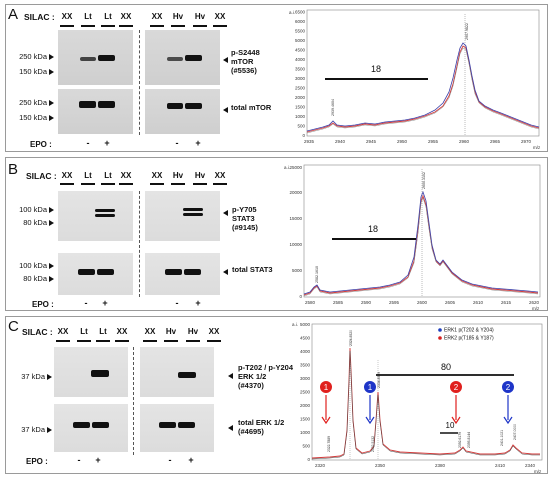 Image resolution: width=550 pixels, height=477 pixels. What do you see at coordinates (446, 367) in the screenshot?
I see `mass-shift-value: 80` at bounding box center [446, 367].